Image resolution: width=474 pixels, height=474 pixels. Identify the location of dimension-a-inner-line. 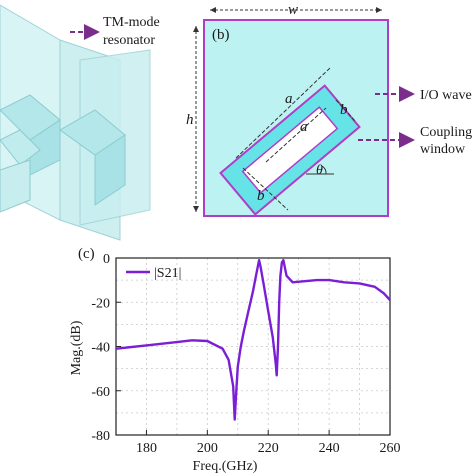
(296, 135).